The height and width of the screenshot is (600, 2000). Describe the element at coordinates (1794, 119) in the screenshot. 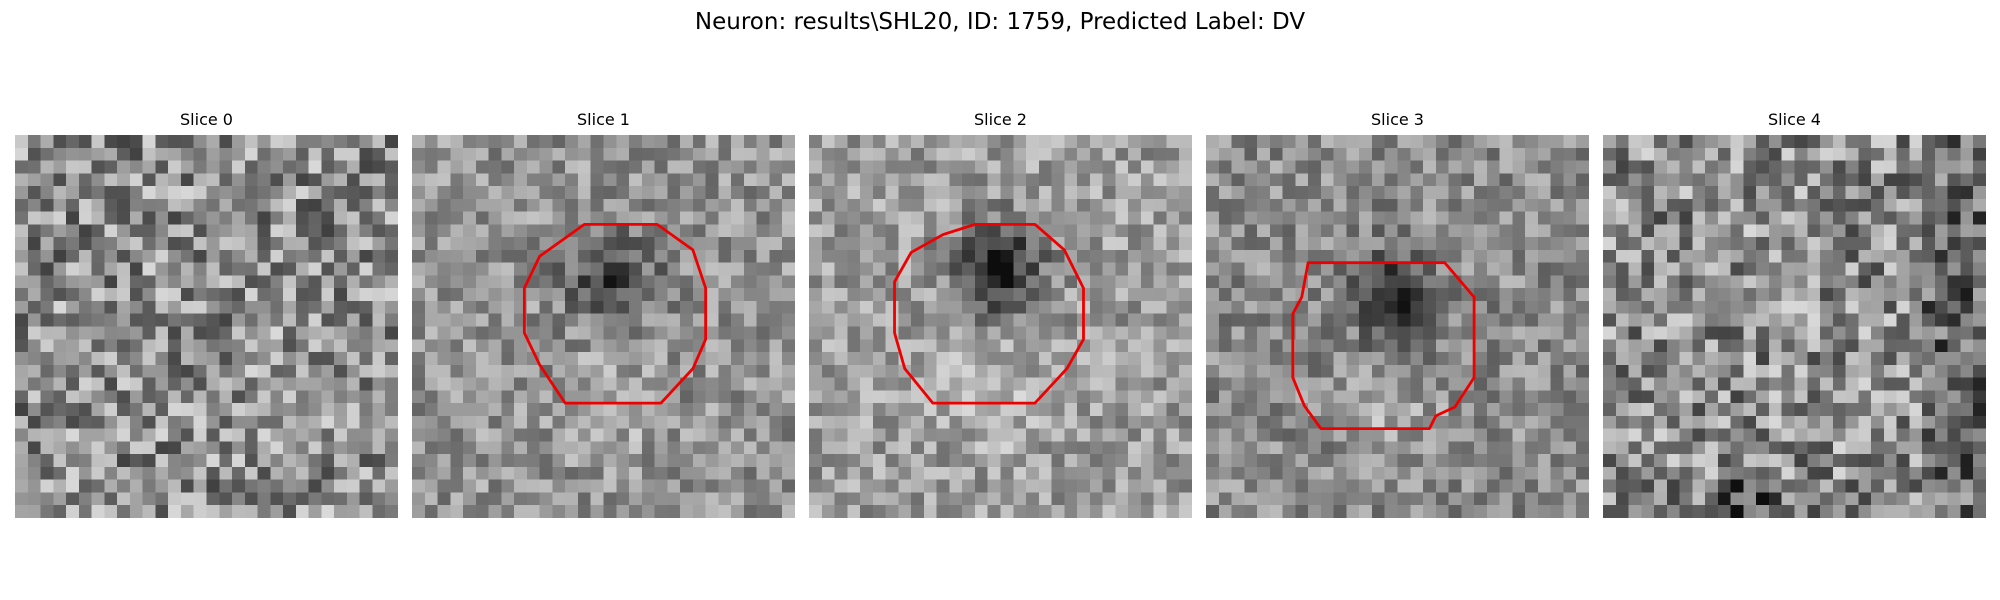

I see `slice-title-4: Slice 4` at that location.